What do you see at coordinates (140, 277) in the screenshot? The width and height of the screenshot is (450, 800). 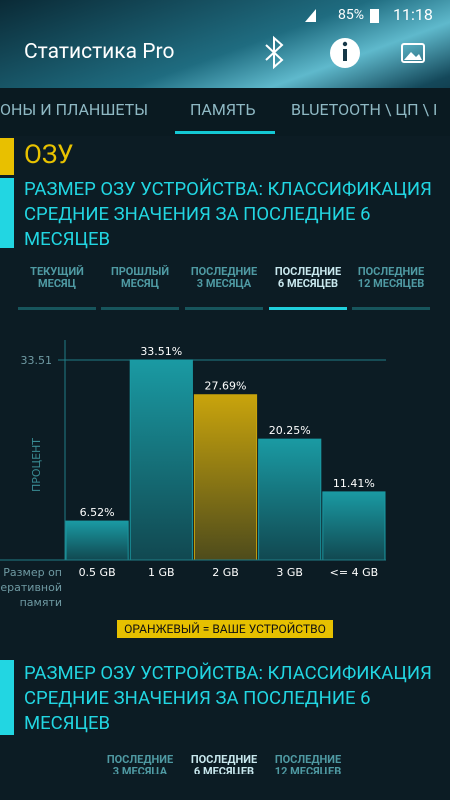 I see `period-option: ПРОШЛЫЙ МЕСЯЦ` at bounding box center [140, 277].